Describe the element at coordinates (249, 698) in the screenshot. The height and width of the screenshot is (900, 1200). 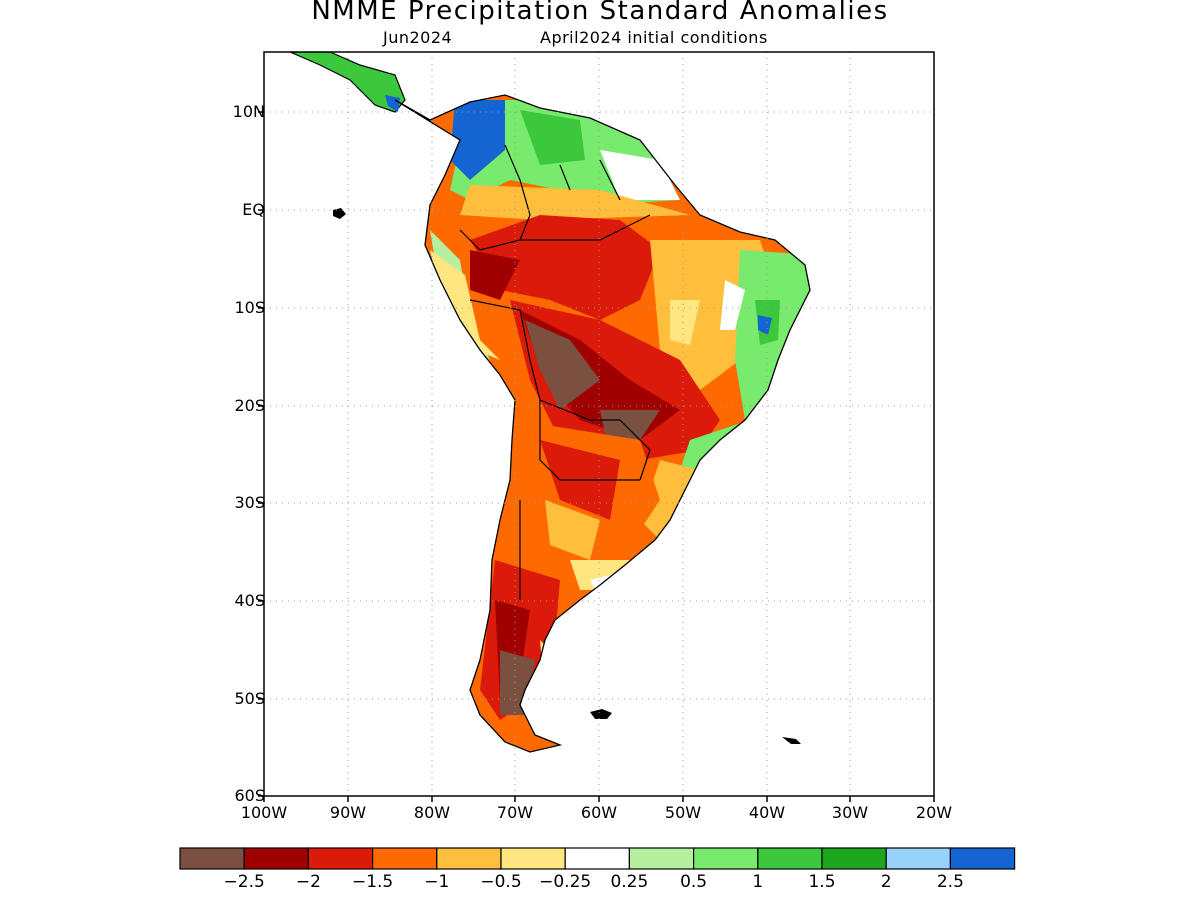
I see `lat-label-50s: 50S` at that location.